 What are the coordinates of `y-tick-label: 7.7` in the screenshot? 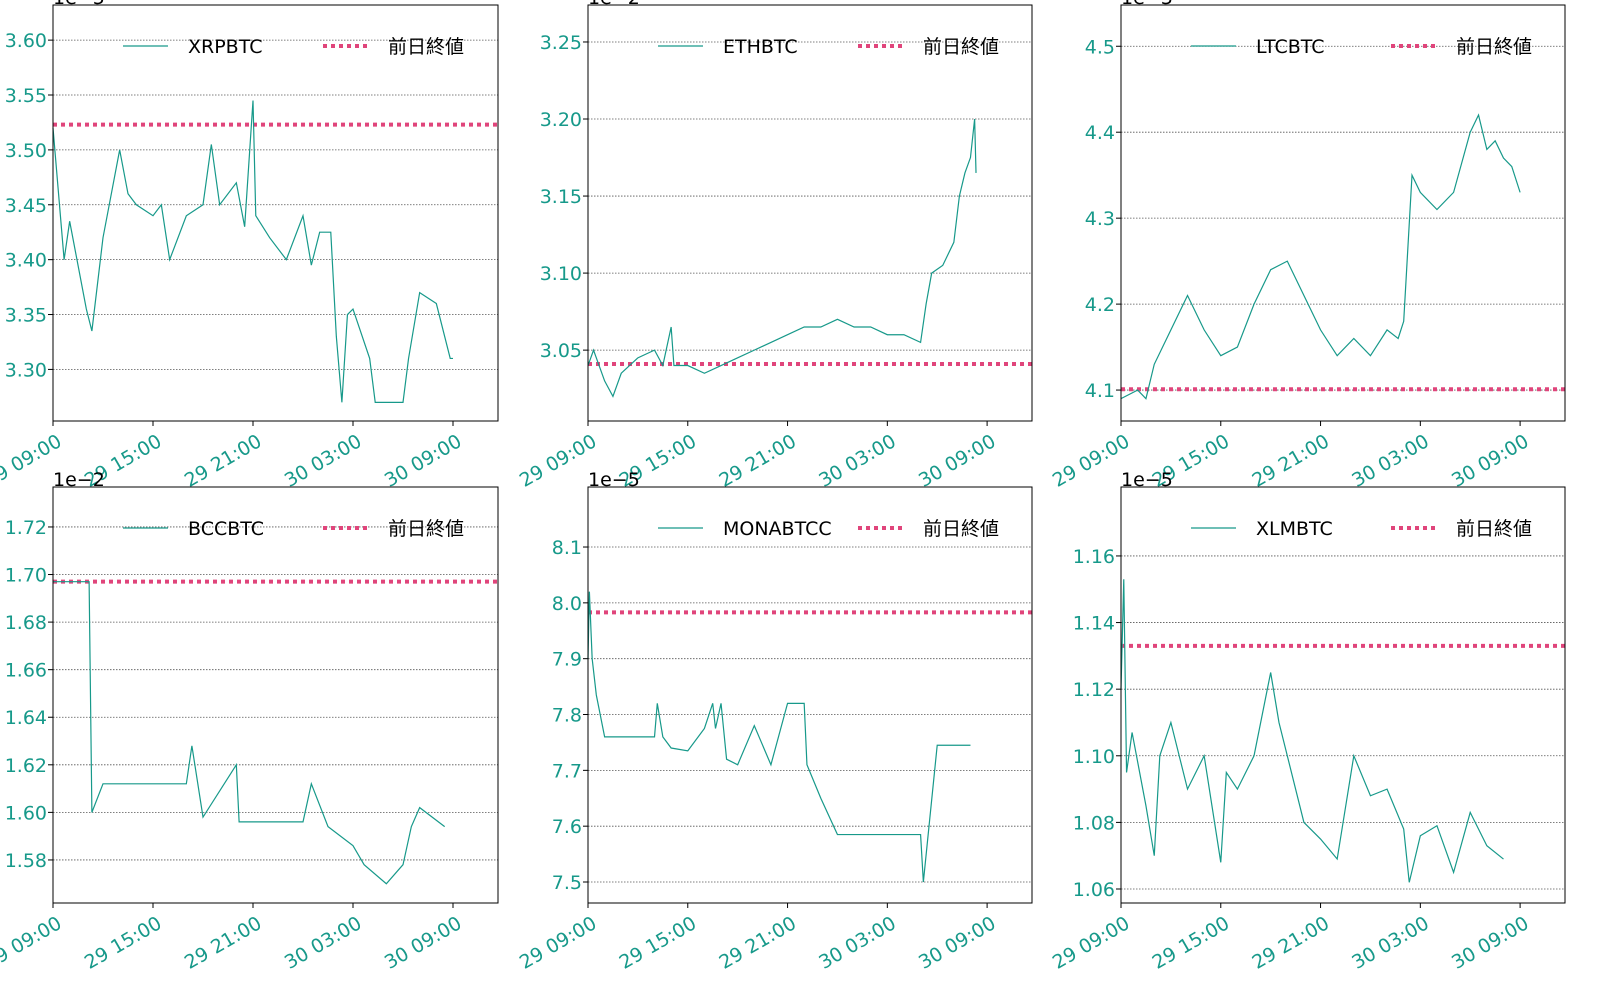 It's located at (567, 771).